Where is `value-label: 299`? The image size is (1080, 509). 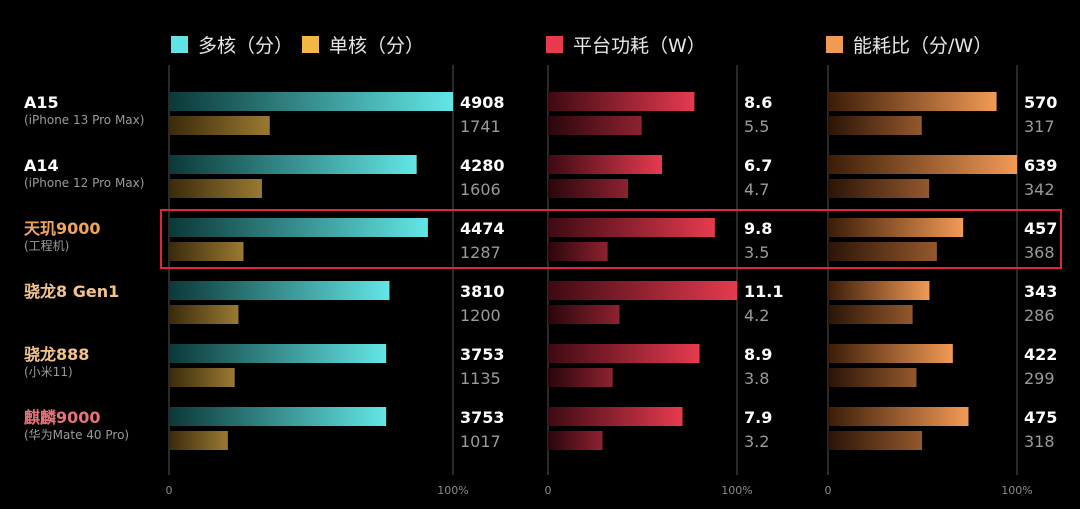 value-label: 299 is located at coordinates (1039, 378).